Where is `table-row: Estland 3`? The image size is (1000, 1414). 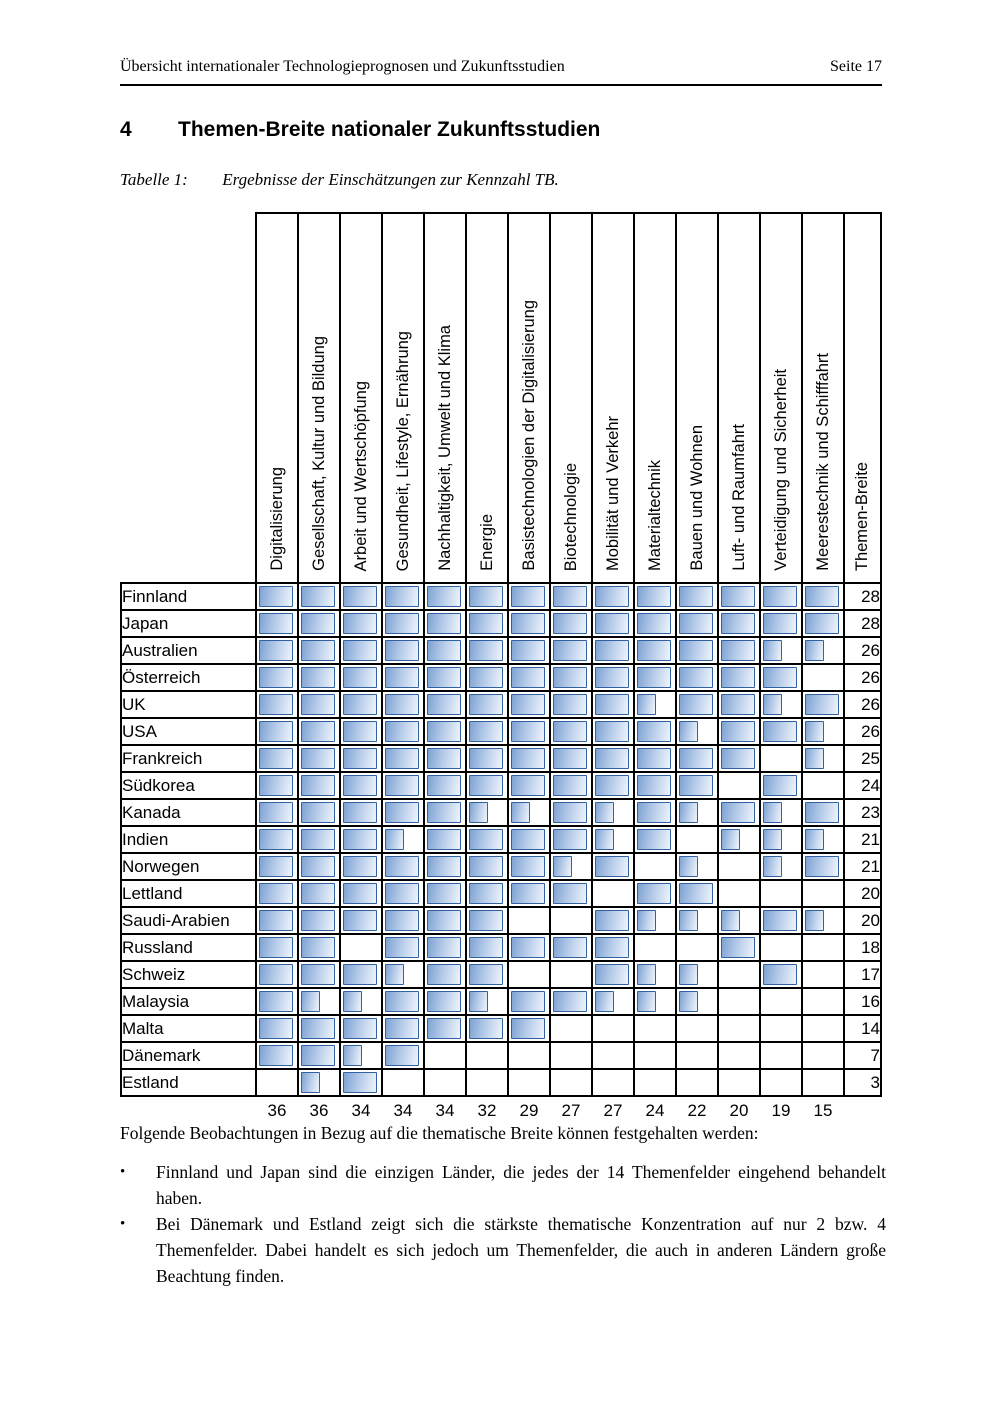 table-row: Estland 3 is located at coordinates (501, 1082).